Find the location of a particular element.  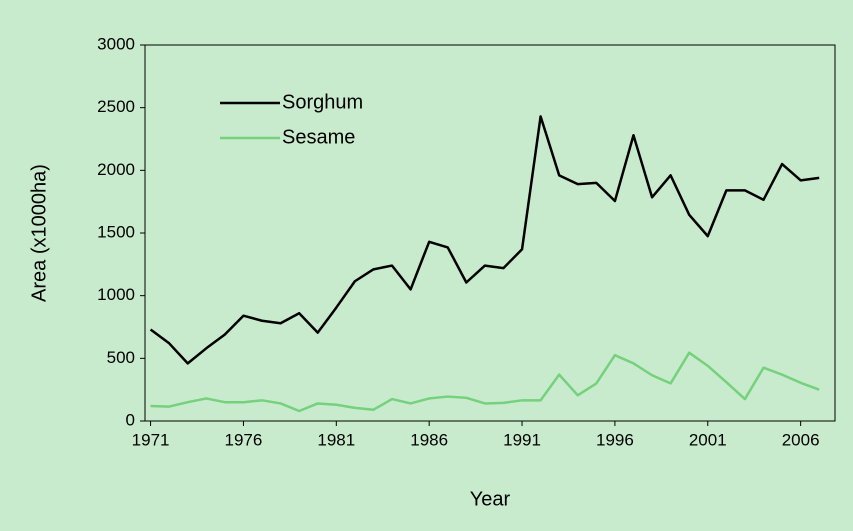

x-tick-label: 1976 is located at coordinates (244, 439).